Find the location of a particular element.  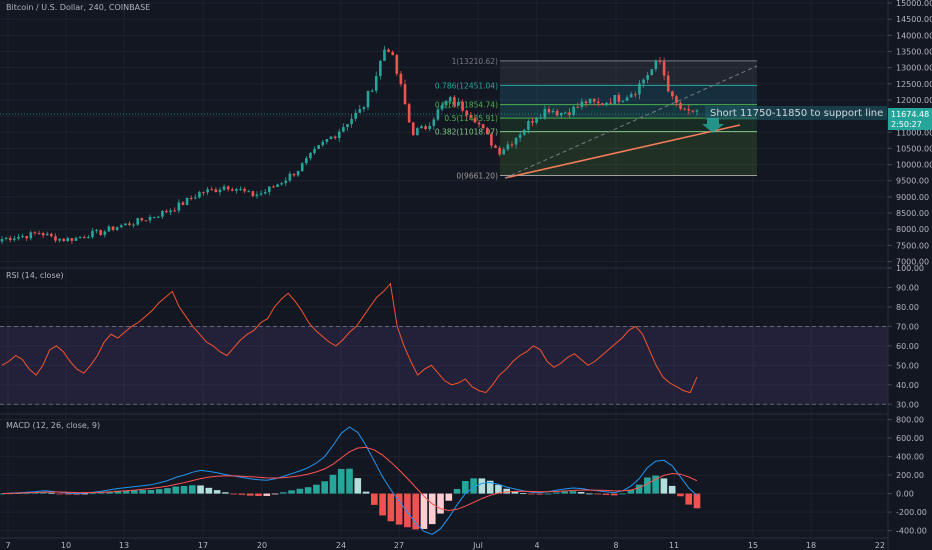

price-axis-background is located at coordinates (910, 275).